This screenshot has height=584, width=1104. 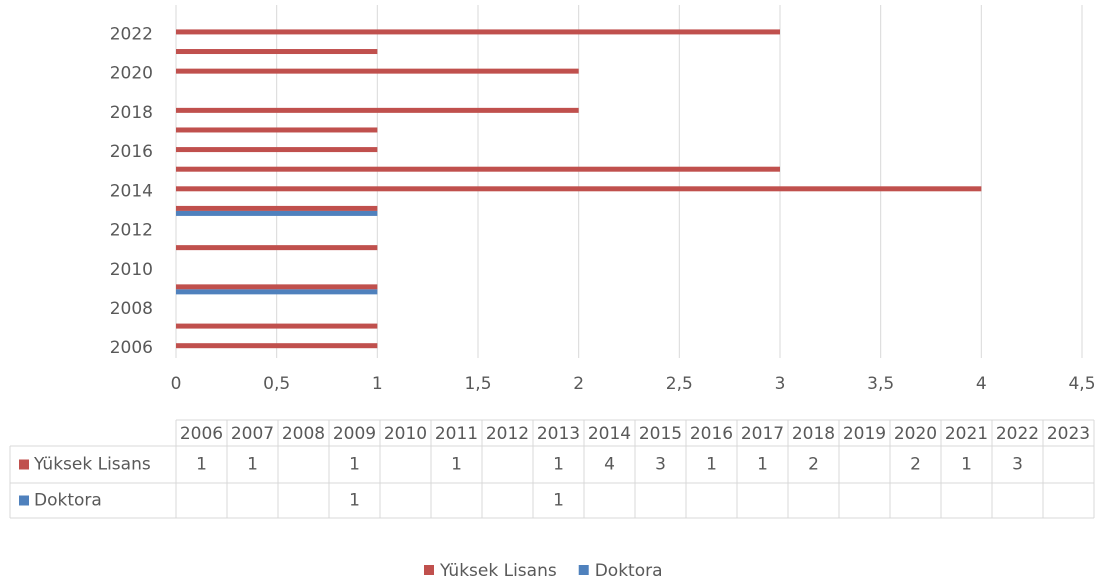 I want to click on table-header: 2015, so click(x=660, y=434).